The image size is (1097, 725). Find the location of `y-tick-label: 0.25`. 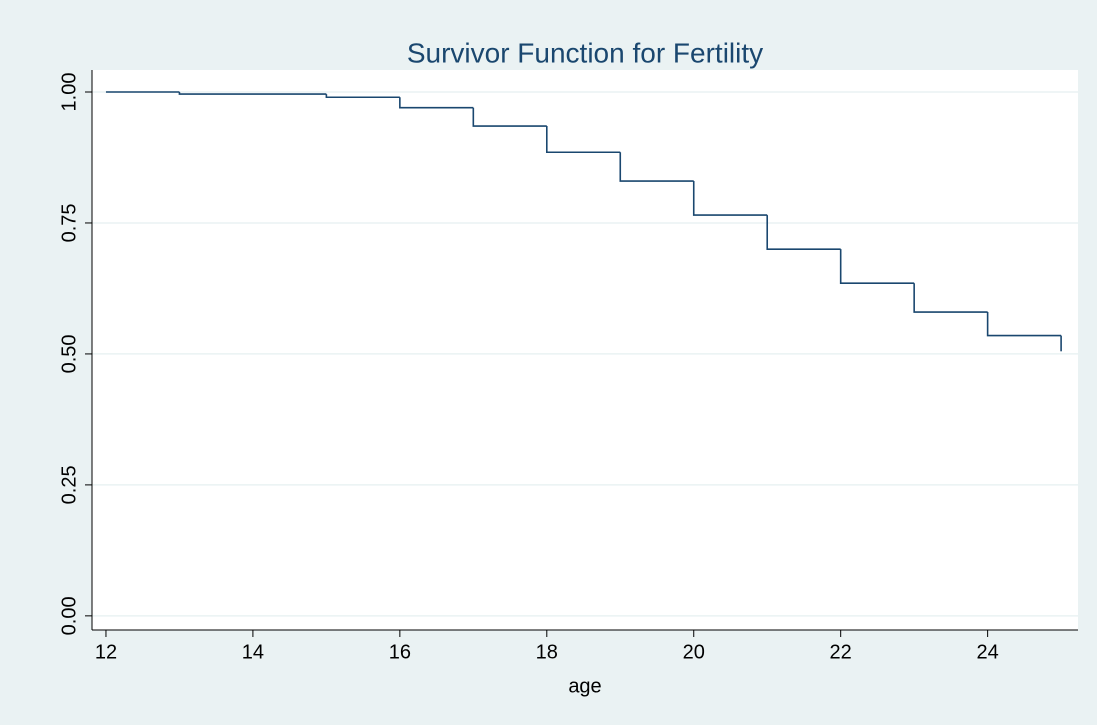

y-tick-label: 0.25 is located at coordinates (69, 484).